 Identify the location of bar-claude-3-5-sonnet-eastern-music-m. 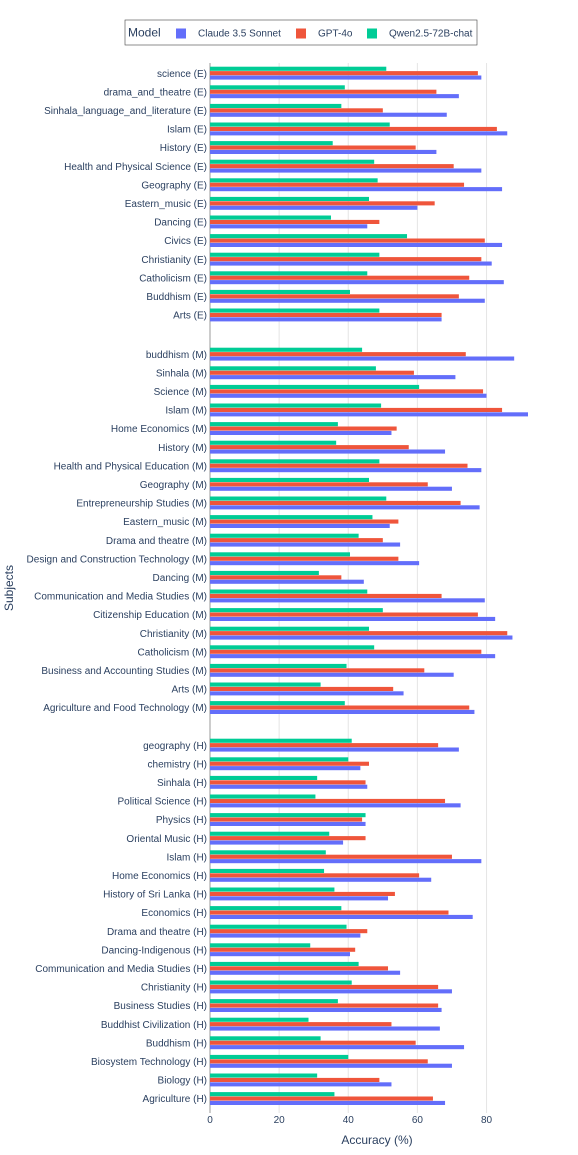
(300, 525).